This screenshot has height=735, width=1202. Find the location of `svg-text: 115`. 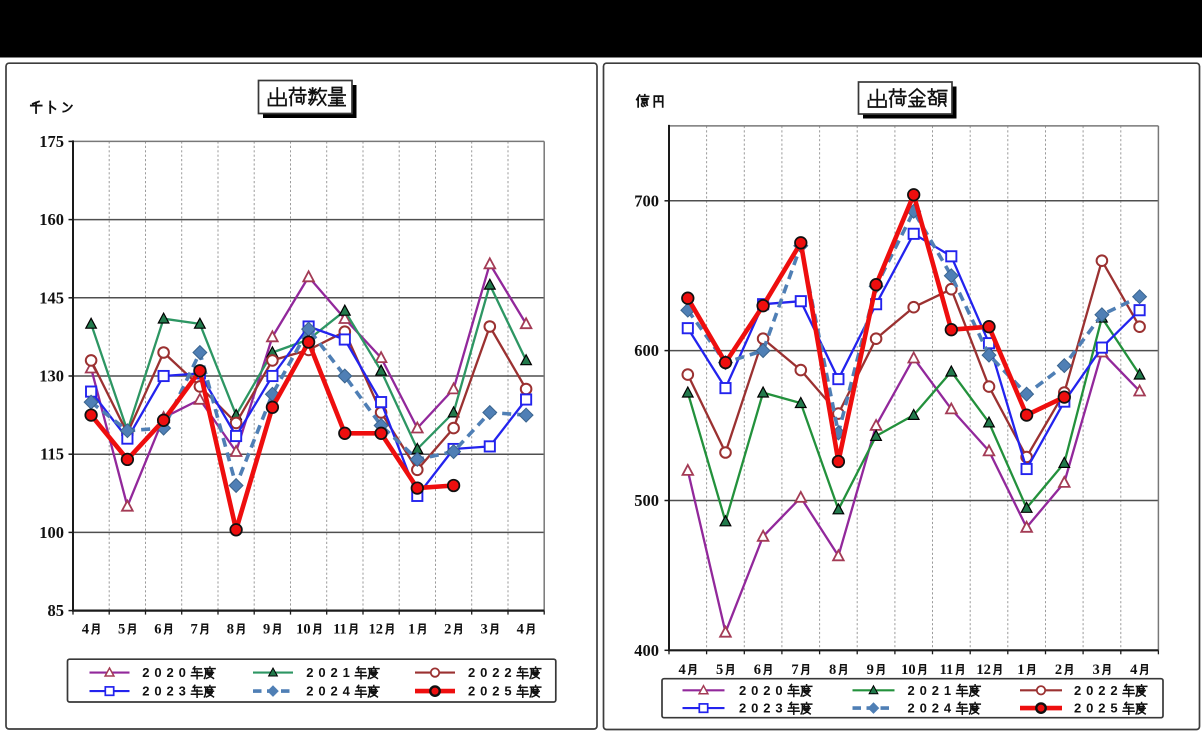

svg-text: 115 is located at coordinates (52, 454).